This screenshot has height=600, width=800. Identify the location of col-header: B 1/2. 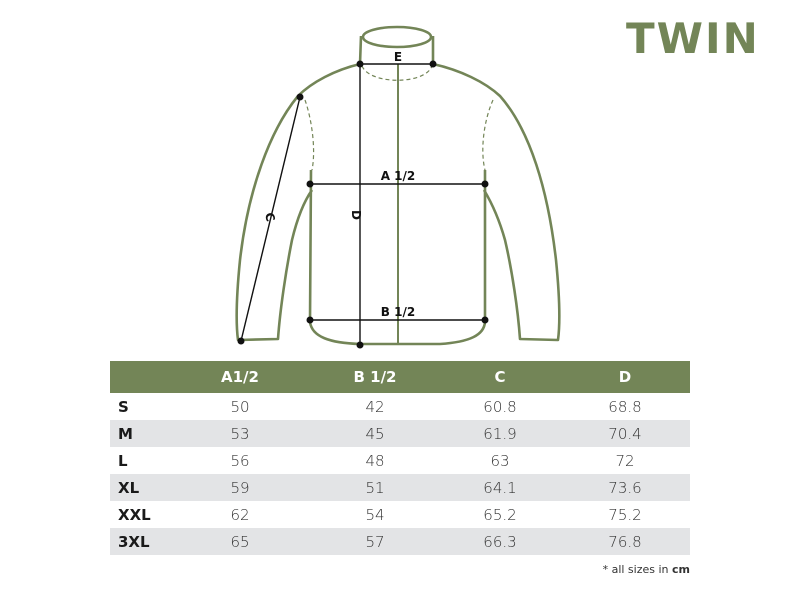
(375, 377).